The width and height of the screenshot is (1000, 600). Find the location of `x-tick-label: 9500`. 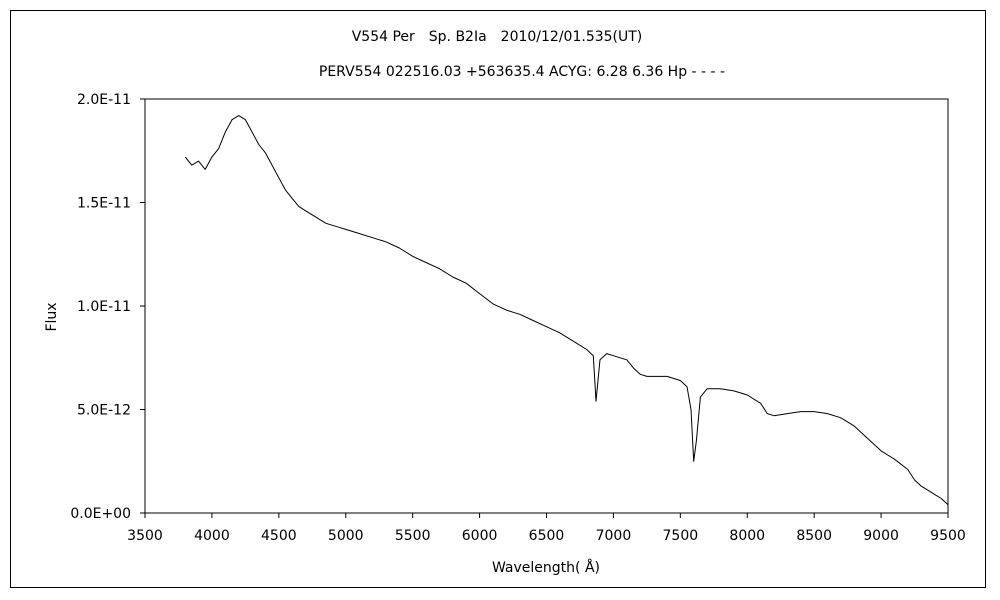

x-tick-label: 9500 is located at coordinates (948, 536).